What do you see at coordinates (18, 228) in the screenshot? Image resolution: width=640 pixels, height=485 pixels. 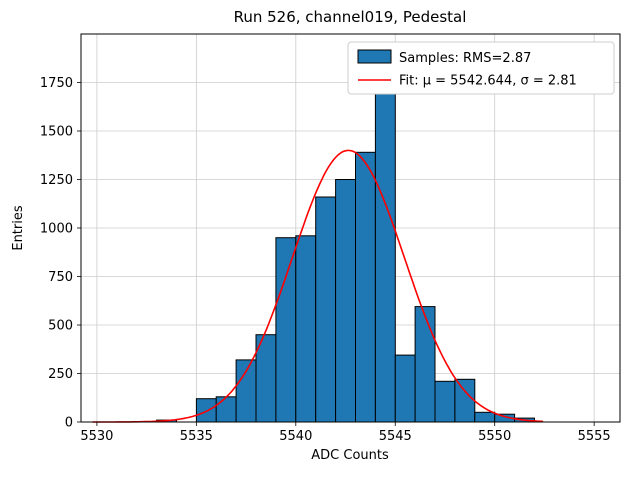 I see `y-axis-label: Entries` at bounding box center [18, 228].